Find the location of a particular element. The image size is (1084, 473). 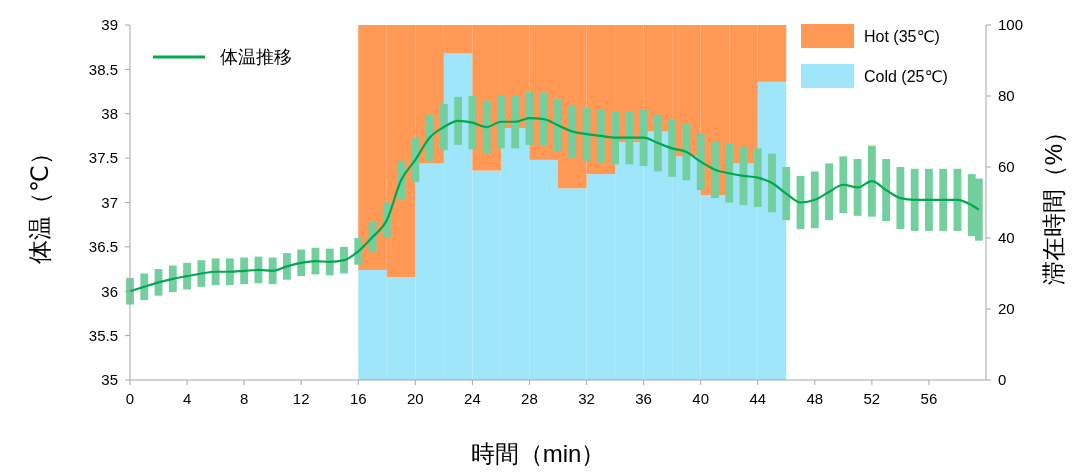

y2-tick-label: 80 is located at coordinates (1006, 96).